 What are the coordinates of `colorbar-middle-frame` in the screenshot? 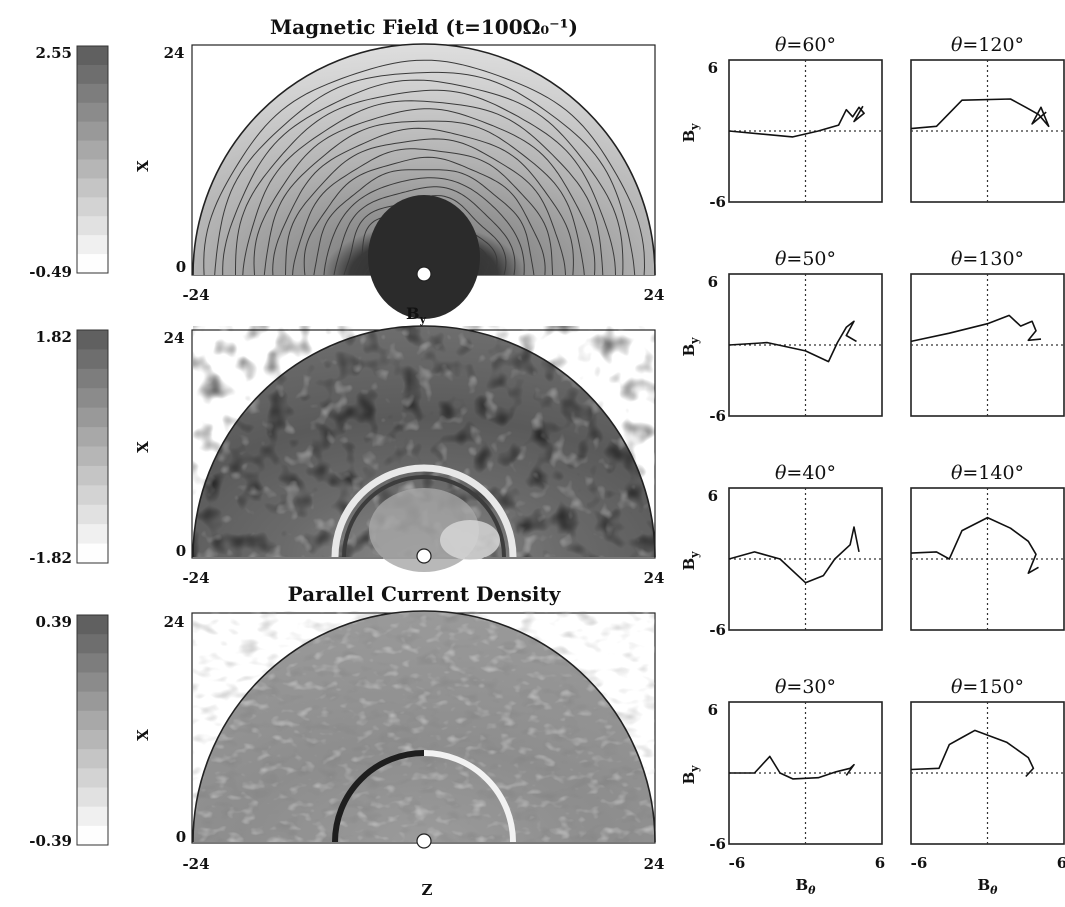 It's located at (92, 446).